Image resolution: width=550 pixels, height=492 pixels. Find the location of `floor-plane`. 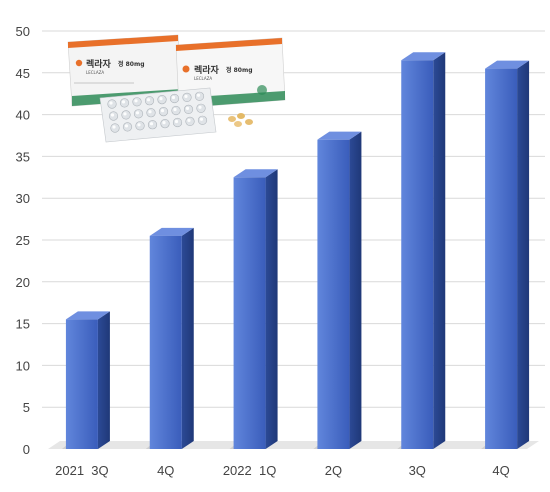

floor-plane is located at coordinates (293, 445).